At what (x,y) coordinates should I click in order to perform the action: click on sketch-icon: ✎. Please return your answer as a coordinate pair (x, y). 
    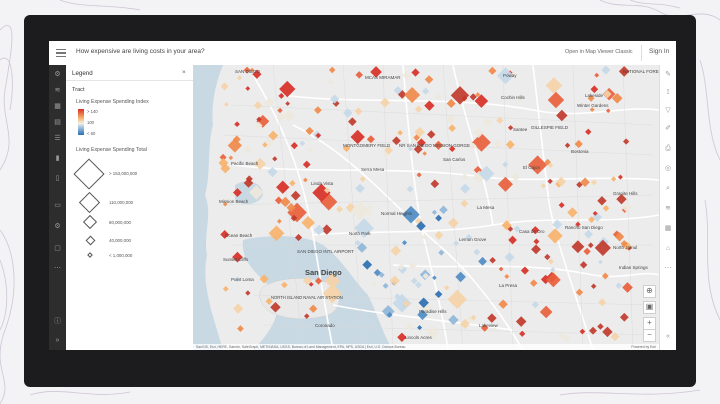
    Looking at the image, I should click on (668, 74).